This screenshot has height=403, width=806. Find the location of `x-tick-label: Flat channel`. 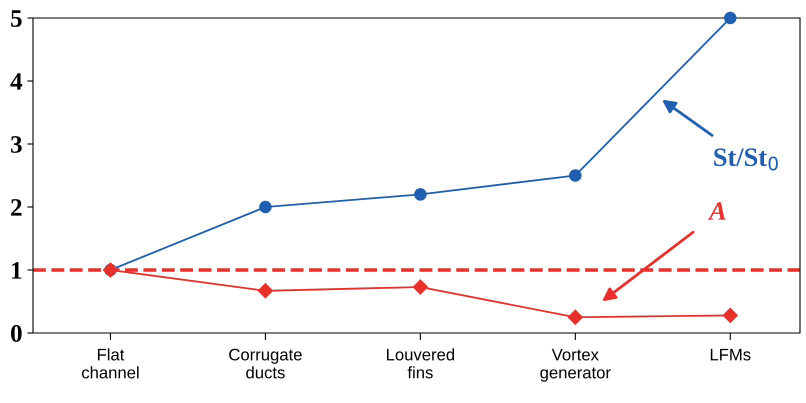

x-tick-label: Flat channel is located at coordinates (110, 363).